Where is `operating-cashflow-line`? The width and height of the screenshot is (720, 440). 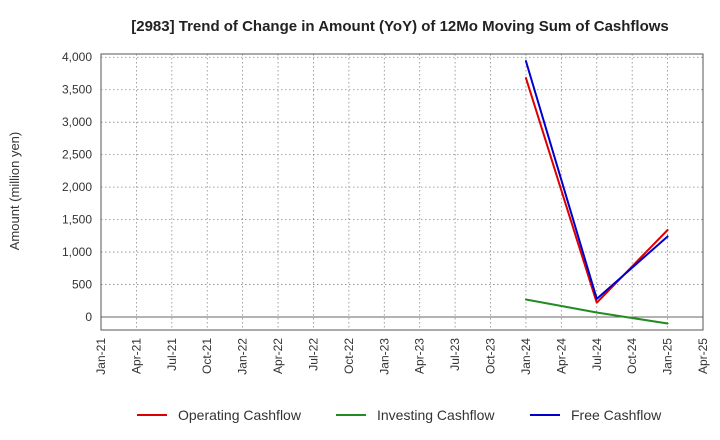 operating-cashflow-line is located at coordinates (596, 190).